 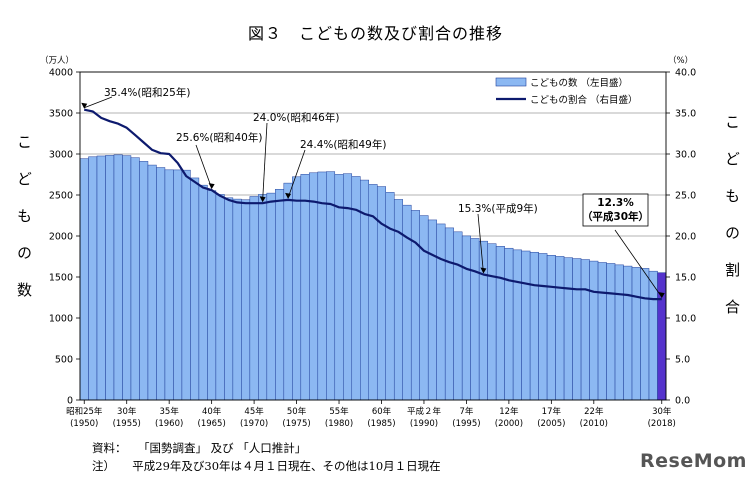 What do you see at coordinates (101, 278) in the screenshot?
I see `bar-1952` at bounding box center [101, 278].